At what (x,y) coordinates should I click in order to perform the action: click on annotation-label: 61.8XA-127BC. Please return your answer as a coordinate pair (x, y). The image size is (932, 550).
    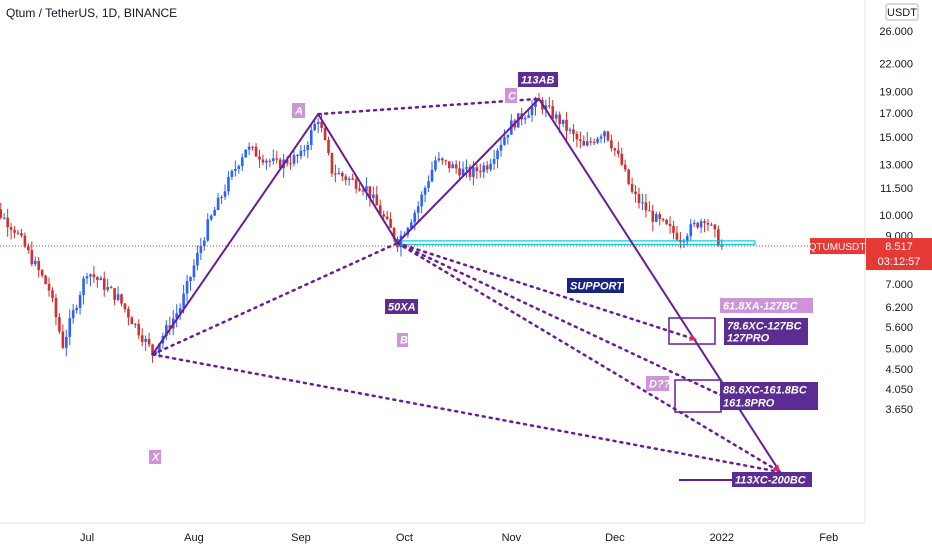
    Looking at the image, I should click on (761, 307).